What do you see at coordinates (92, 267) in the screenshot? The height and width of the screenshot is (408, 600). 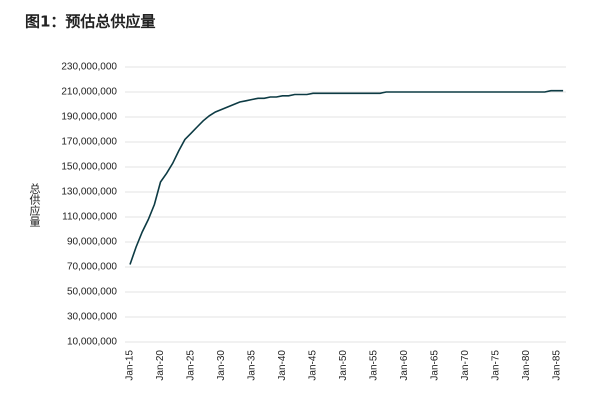 I see `y-tick-label: 70,000,000` at bounding box center [92, 267].